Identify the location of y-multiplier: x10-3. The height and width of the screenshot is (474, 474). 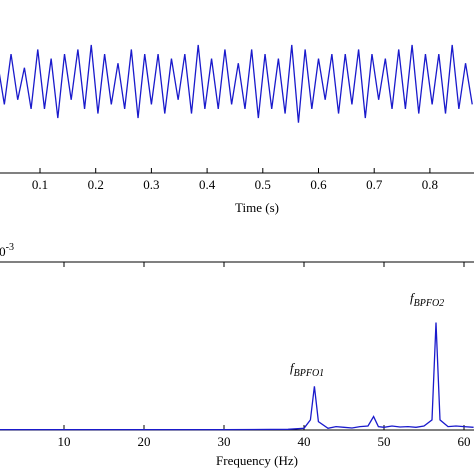
(7, 250).